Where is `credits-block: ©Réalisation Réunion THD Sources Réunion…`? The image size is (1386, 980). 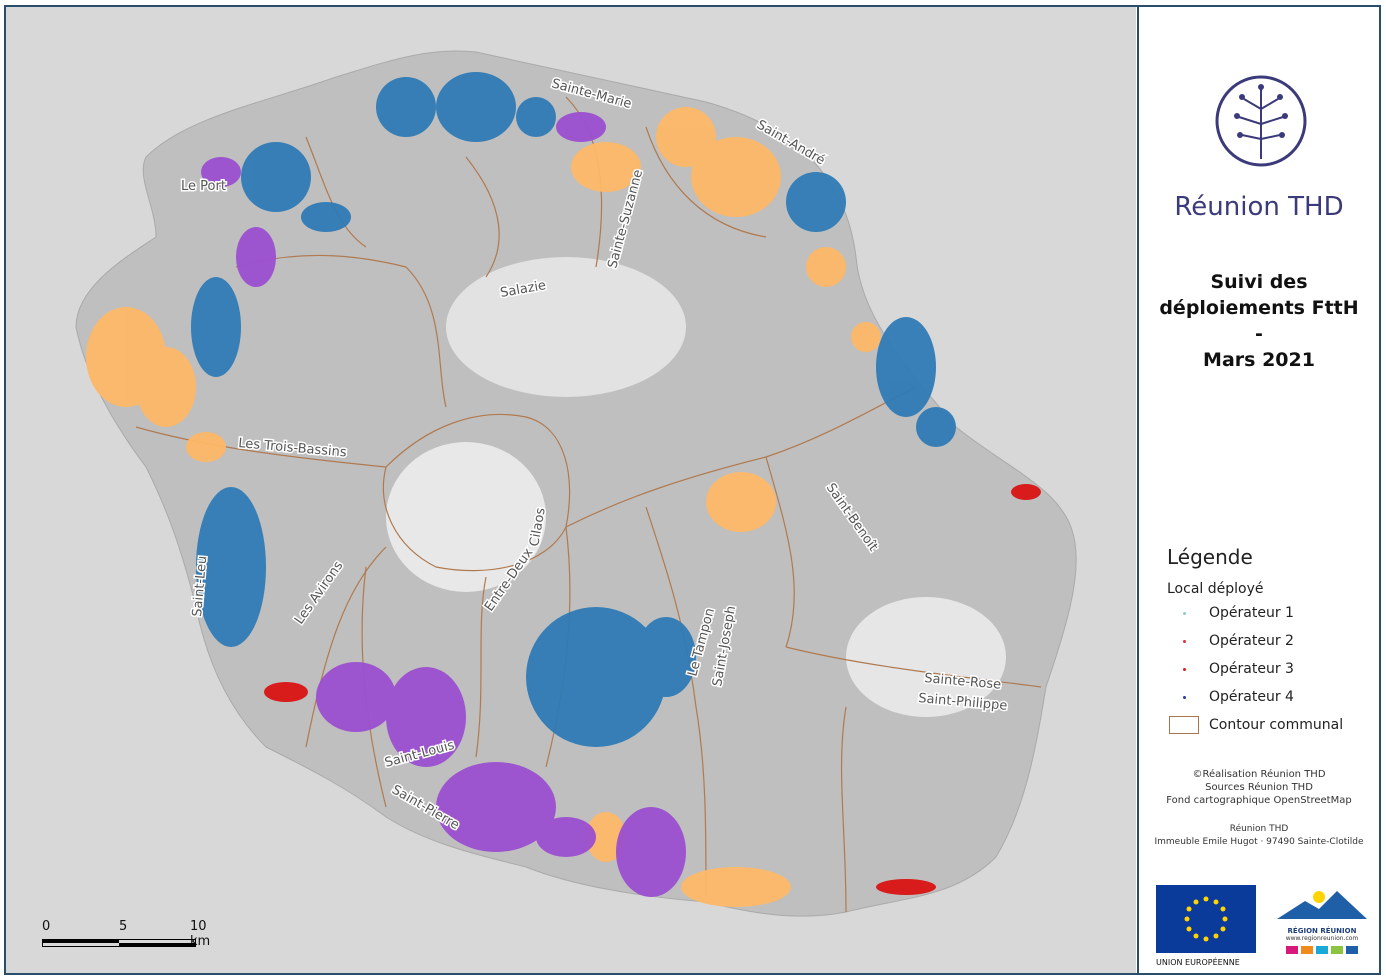
credits-block: ©Réalisation Réunion THD Sources Réunion… is located at coordinates (1259, 787).